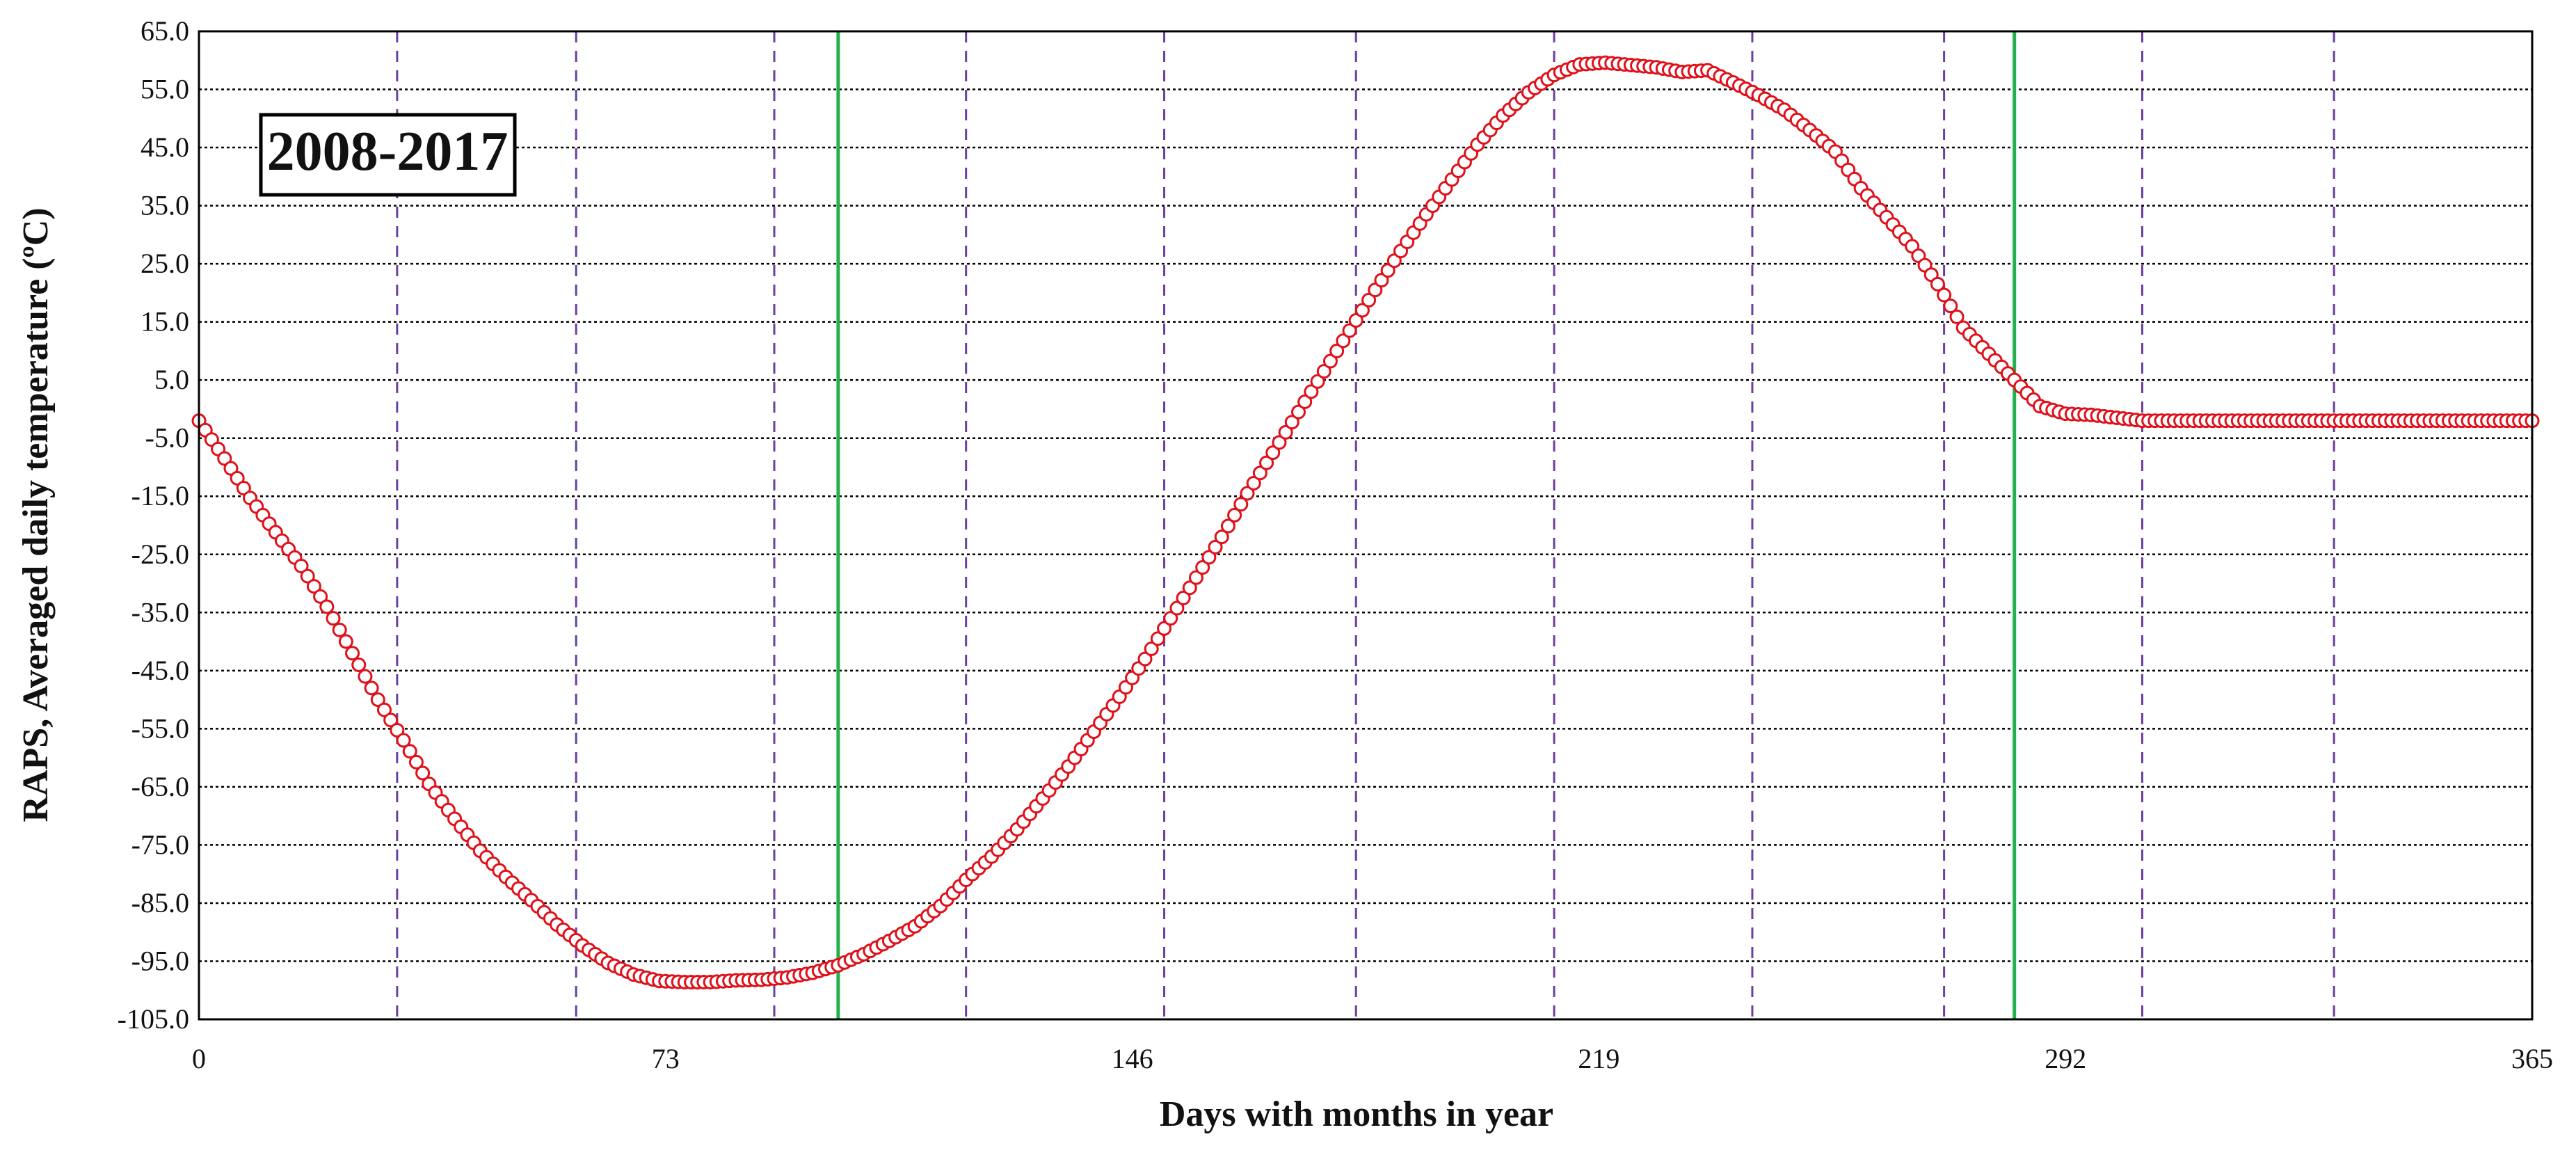  What do you see at coordinates (160, 612) in the screenshot?
I see `y-tick-label: -35.0` at bounding box center [160, 612].